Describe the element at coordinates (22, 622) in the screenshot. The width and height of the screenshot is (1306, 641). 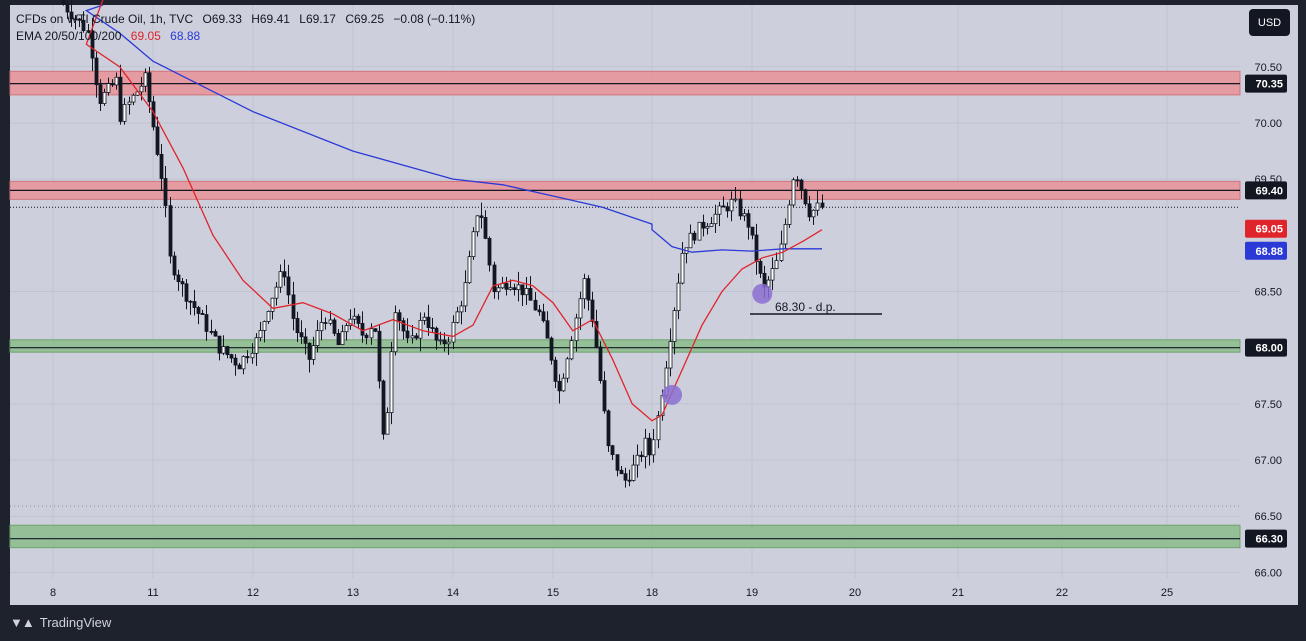
I see `tradingview-logo-icon: ▼▲` at that location.